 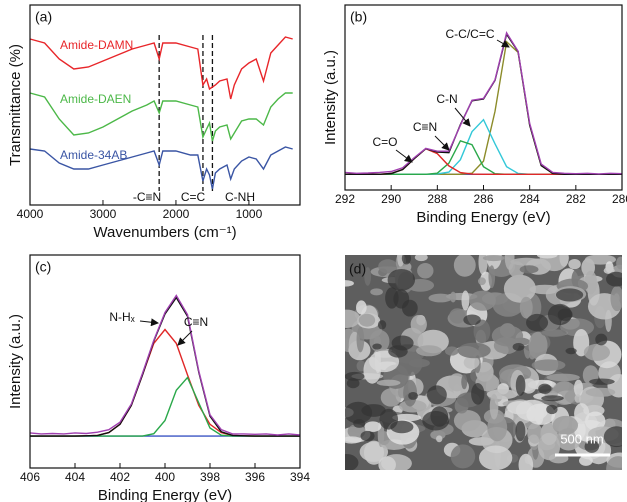 What do you see at coordinates (121, 317) in the screenshot?
I see `annotation: N-Hₓ` at bounding box center [121, 317].